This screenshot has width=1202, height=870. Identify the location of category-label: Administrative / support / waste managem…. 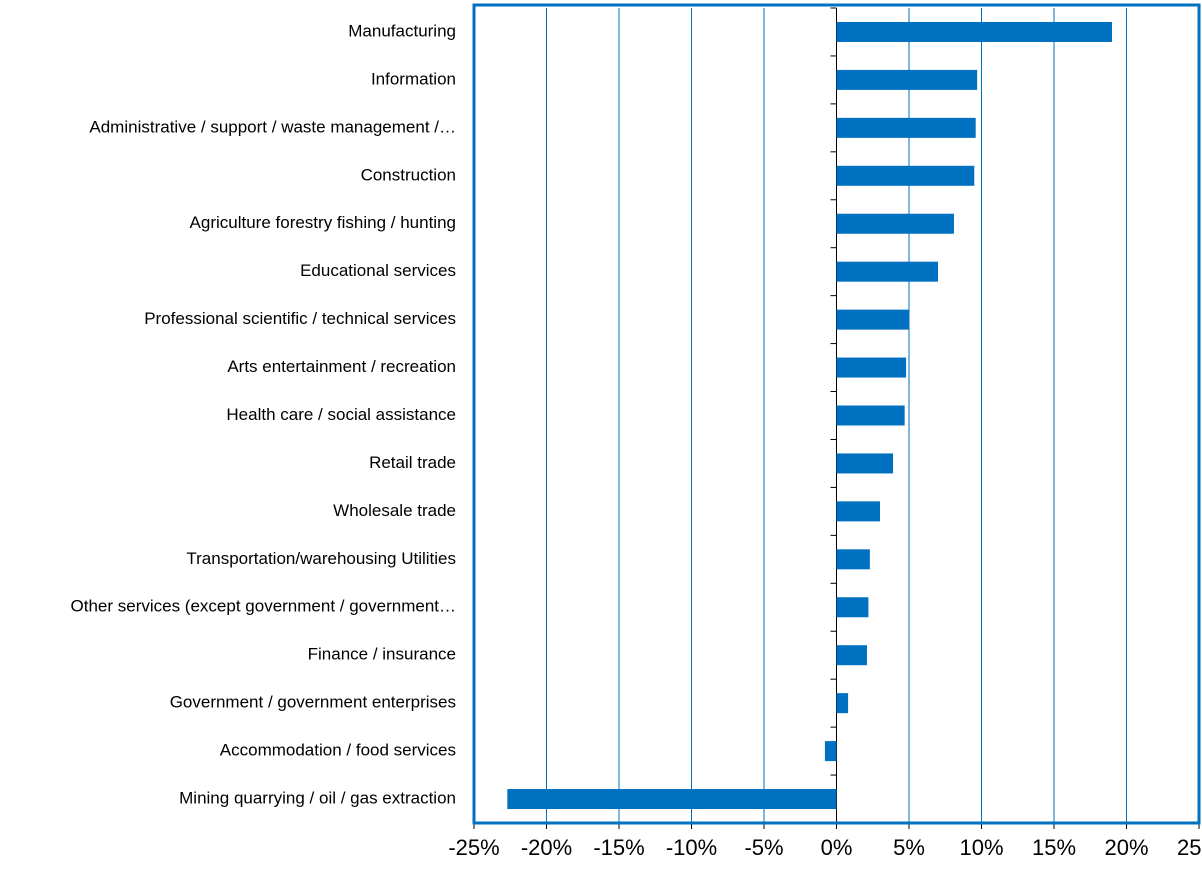
(272, 126).